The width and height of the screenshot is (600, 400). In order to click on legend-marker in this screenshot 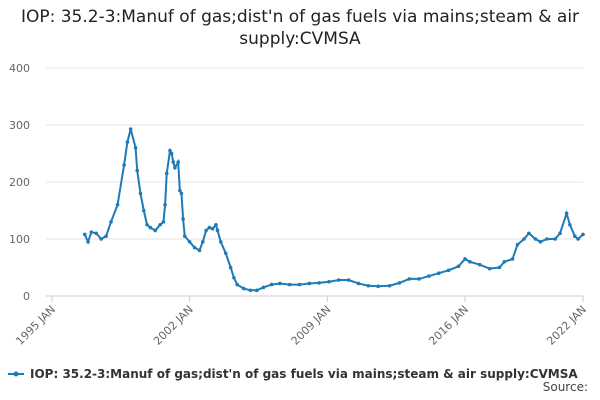, I will do `click(16, 374)`.